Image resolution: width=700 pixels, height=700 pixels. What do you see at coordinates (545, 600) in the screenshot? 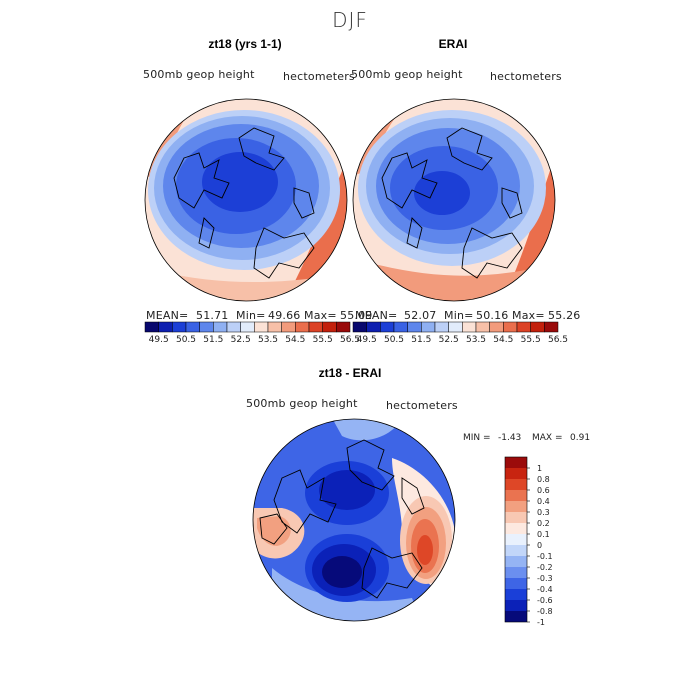
I see `panel3-colorbar-tick-label: -0.6` at bounding box center [545, 600].